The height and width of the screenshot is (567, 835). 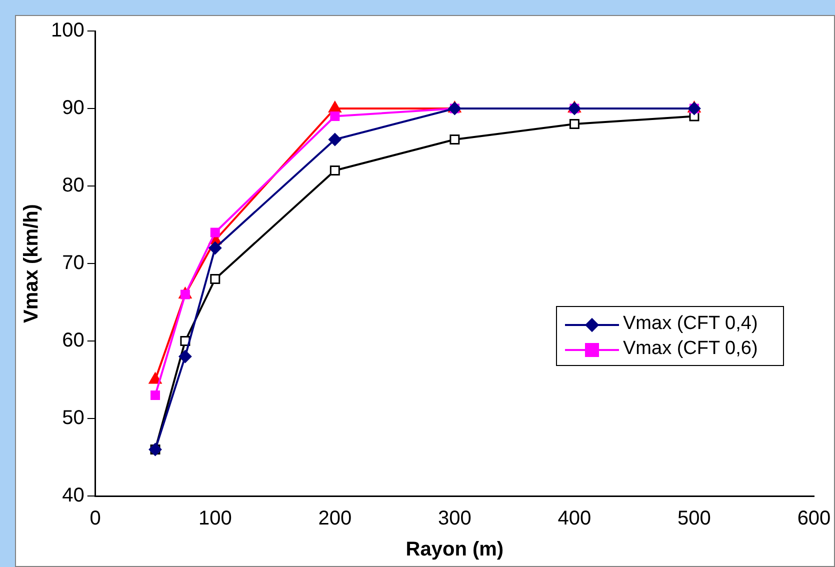 I want to click on x-axis-title: Rayon (m), so click(x=455, y=549).